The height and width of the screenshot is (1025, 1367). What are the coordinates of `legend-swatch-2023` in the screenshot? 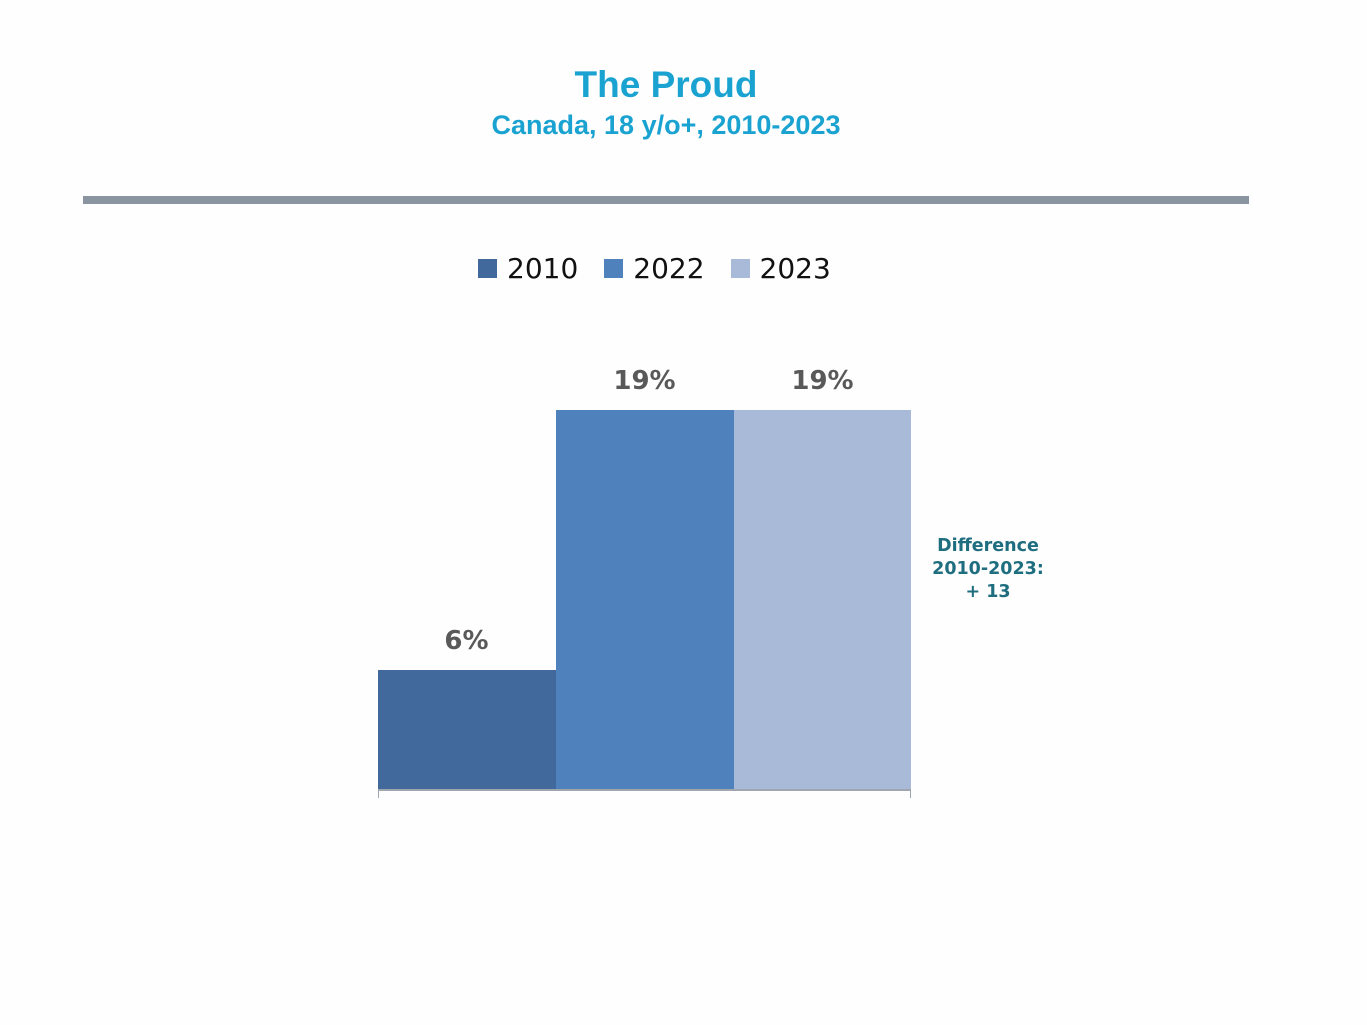 It's located at (740, 268).